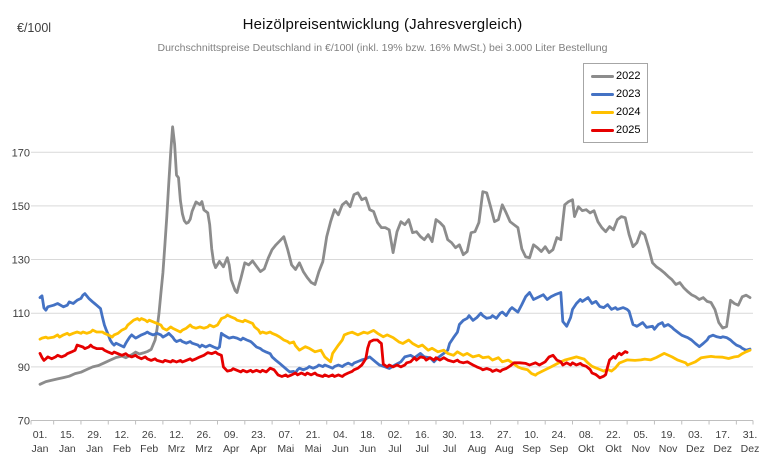  What do you see at coordinates (367, 435) in the screenshot?
I see `svg-text: 18.` at bounding box center [367, 435].